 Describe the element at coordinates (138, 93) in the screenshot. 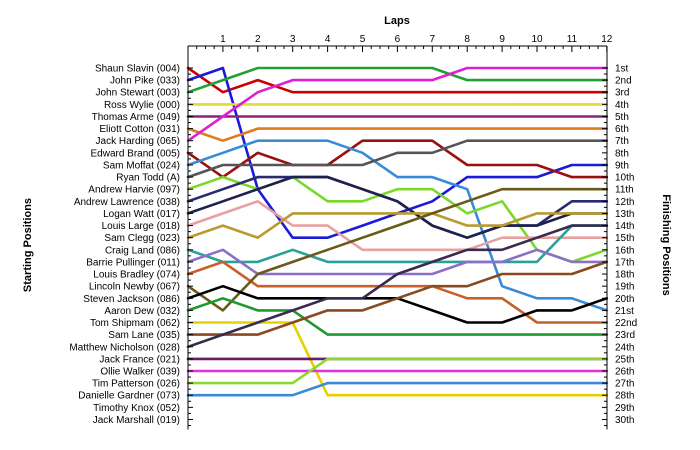

I see `starting-position-label: John Stewart (003)` at that location.